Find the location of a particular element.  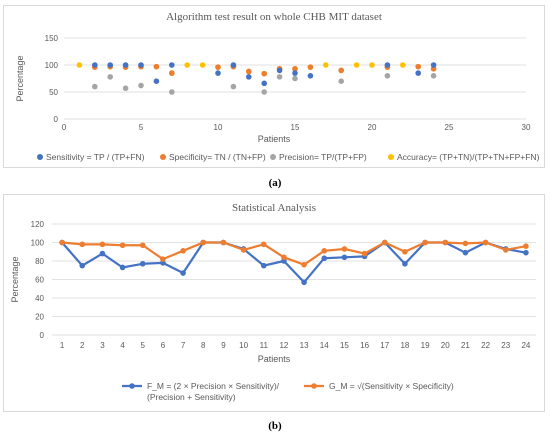

caption-b: (b) is located at coordinates (275, 426).